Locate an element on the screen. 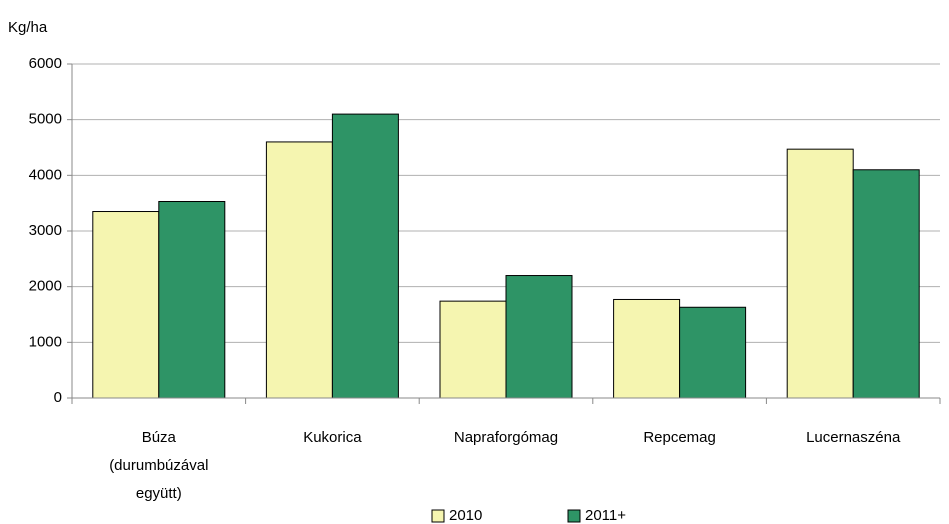  y-axis-label: Kg/ha is located at coordinates (28, 27).